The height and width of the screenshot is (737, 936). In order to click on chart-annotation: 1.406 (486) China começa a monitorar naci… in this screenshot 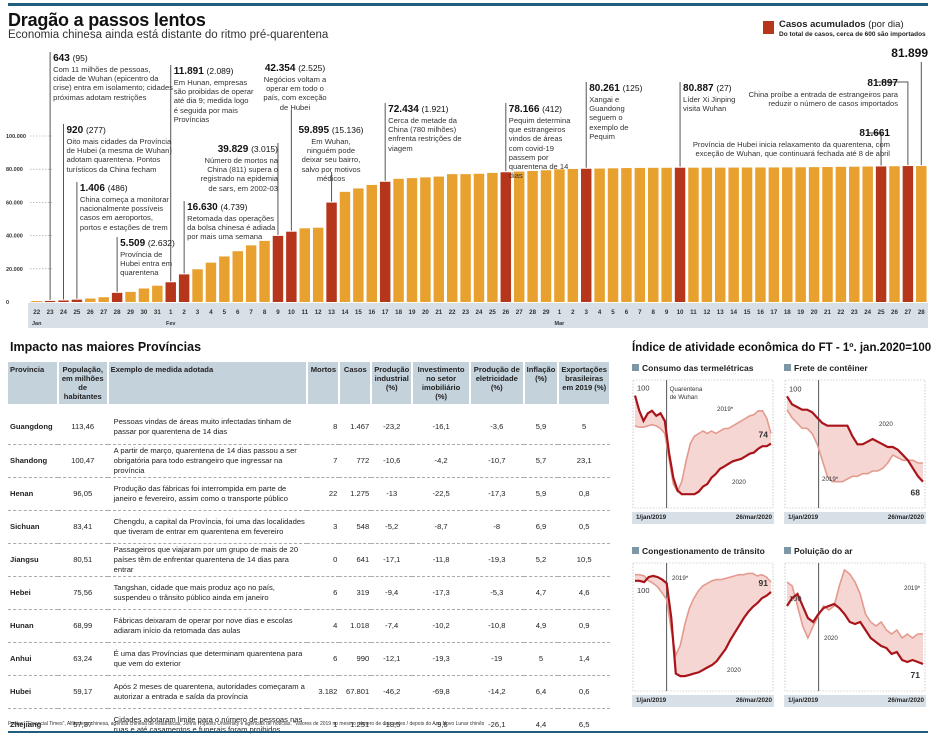, I will do `click(127, 207)`.